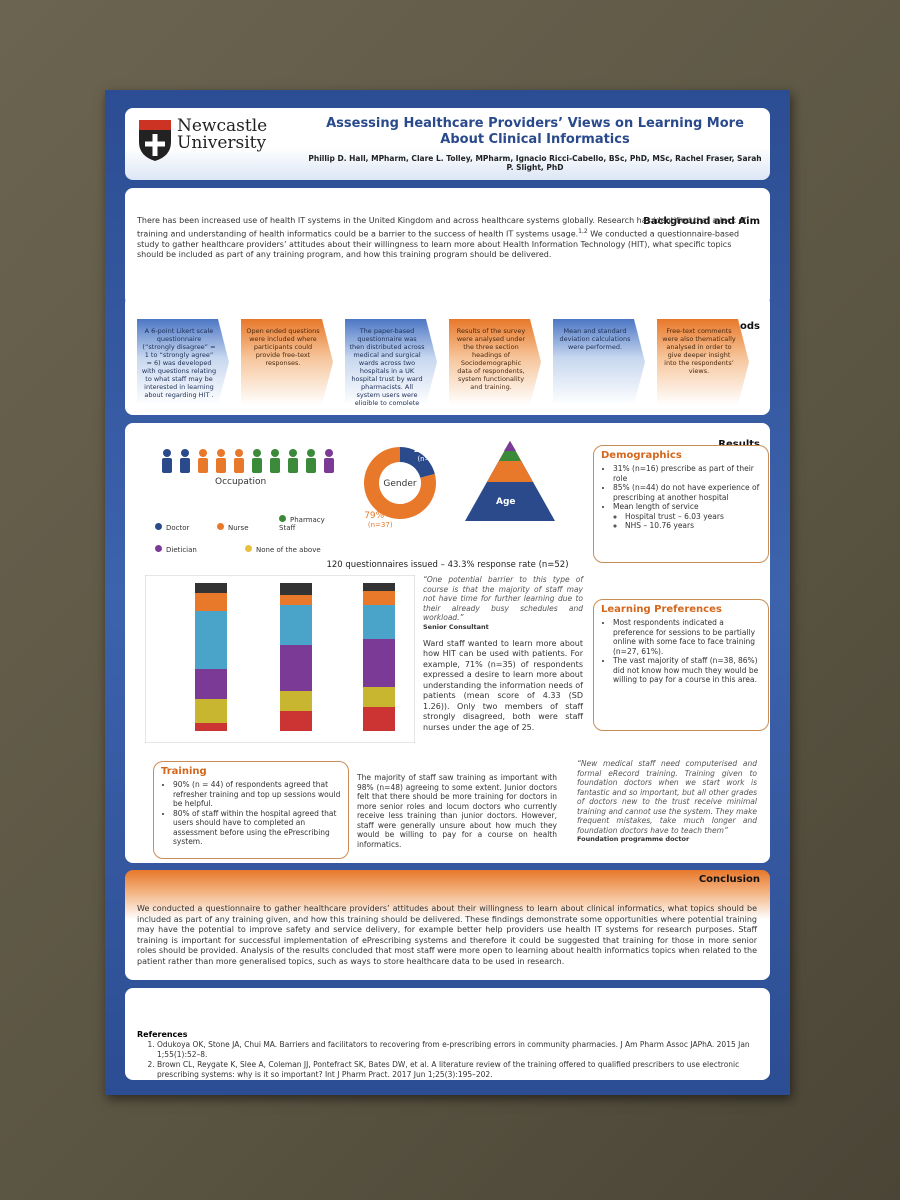  What do you see at coordinates (693, 517) in the screenshot?
I see `demographics-subitem: Hospital trust – 6.03 years` at bounding box center [693, 517].